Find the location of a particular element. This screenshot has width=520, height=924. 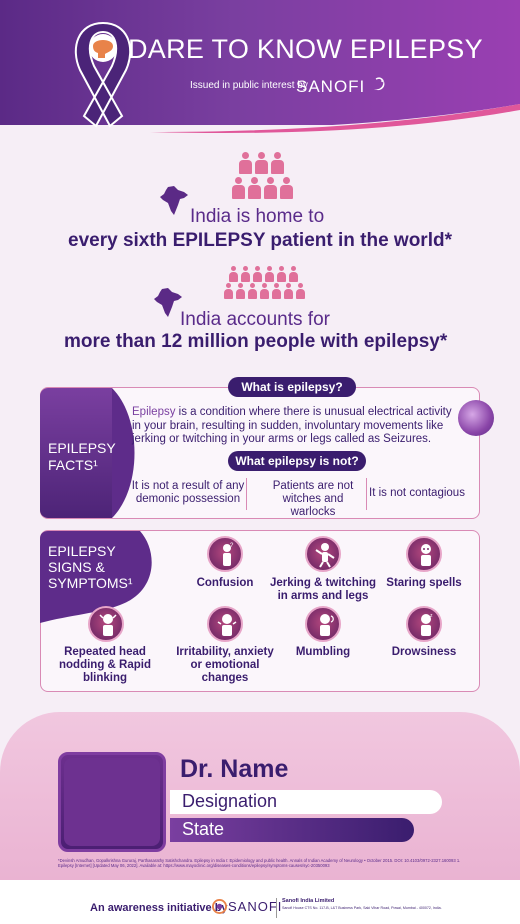

page-title: DARE TO KNOW EPILEPSY is located at coordinates (305, 49).